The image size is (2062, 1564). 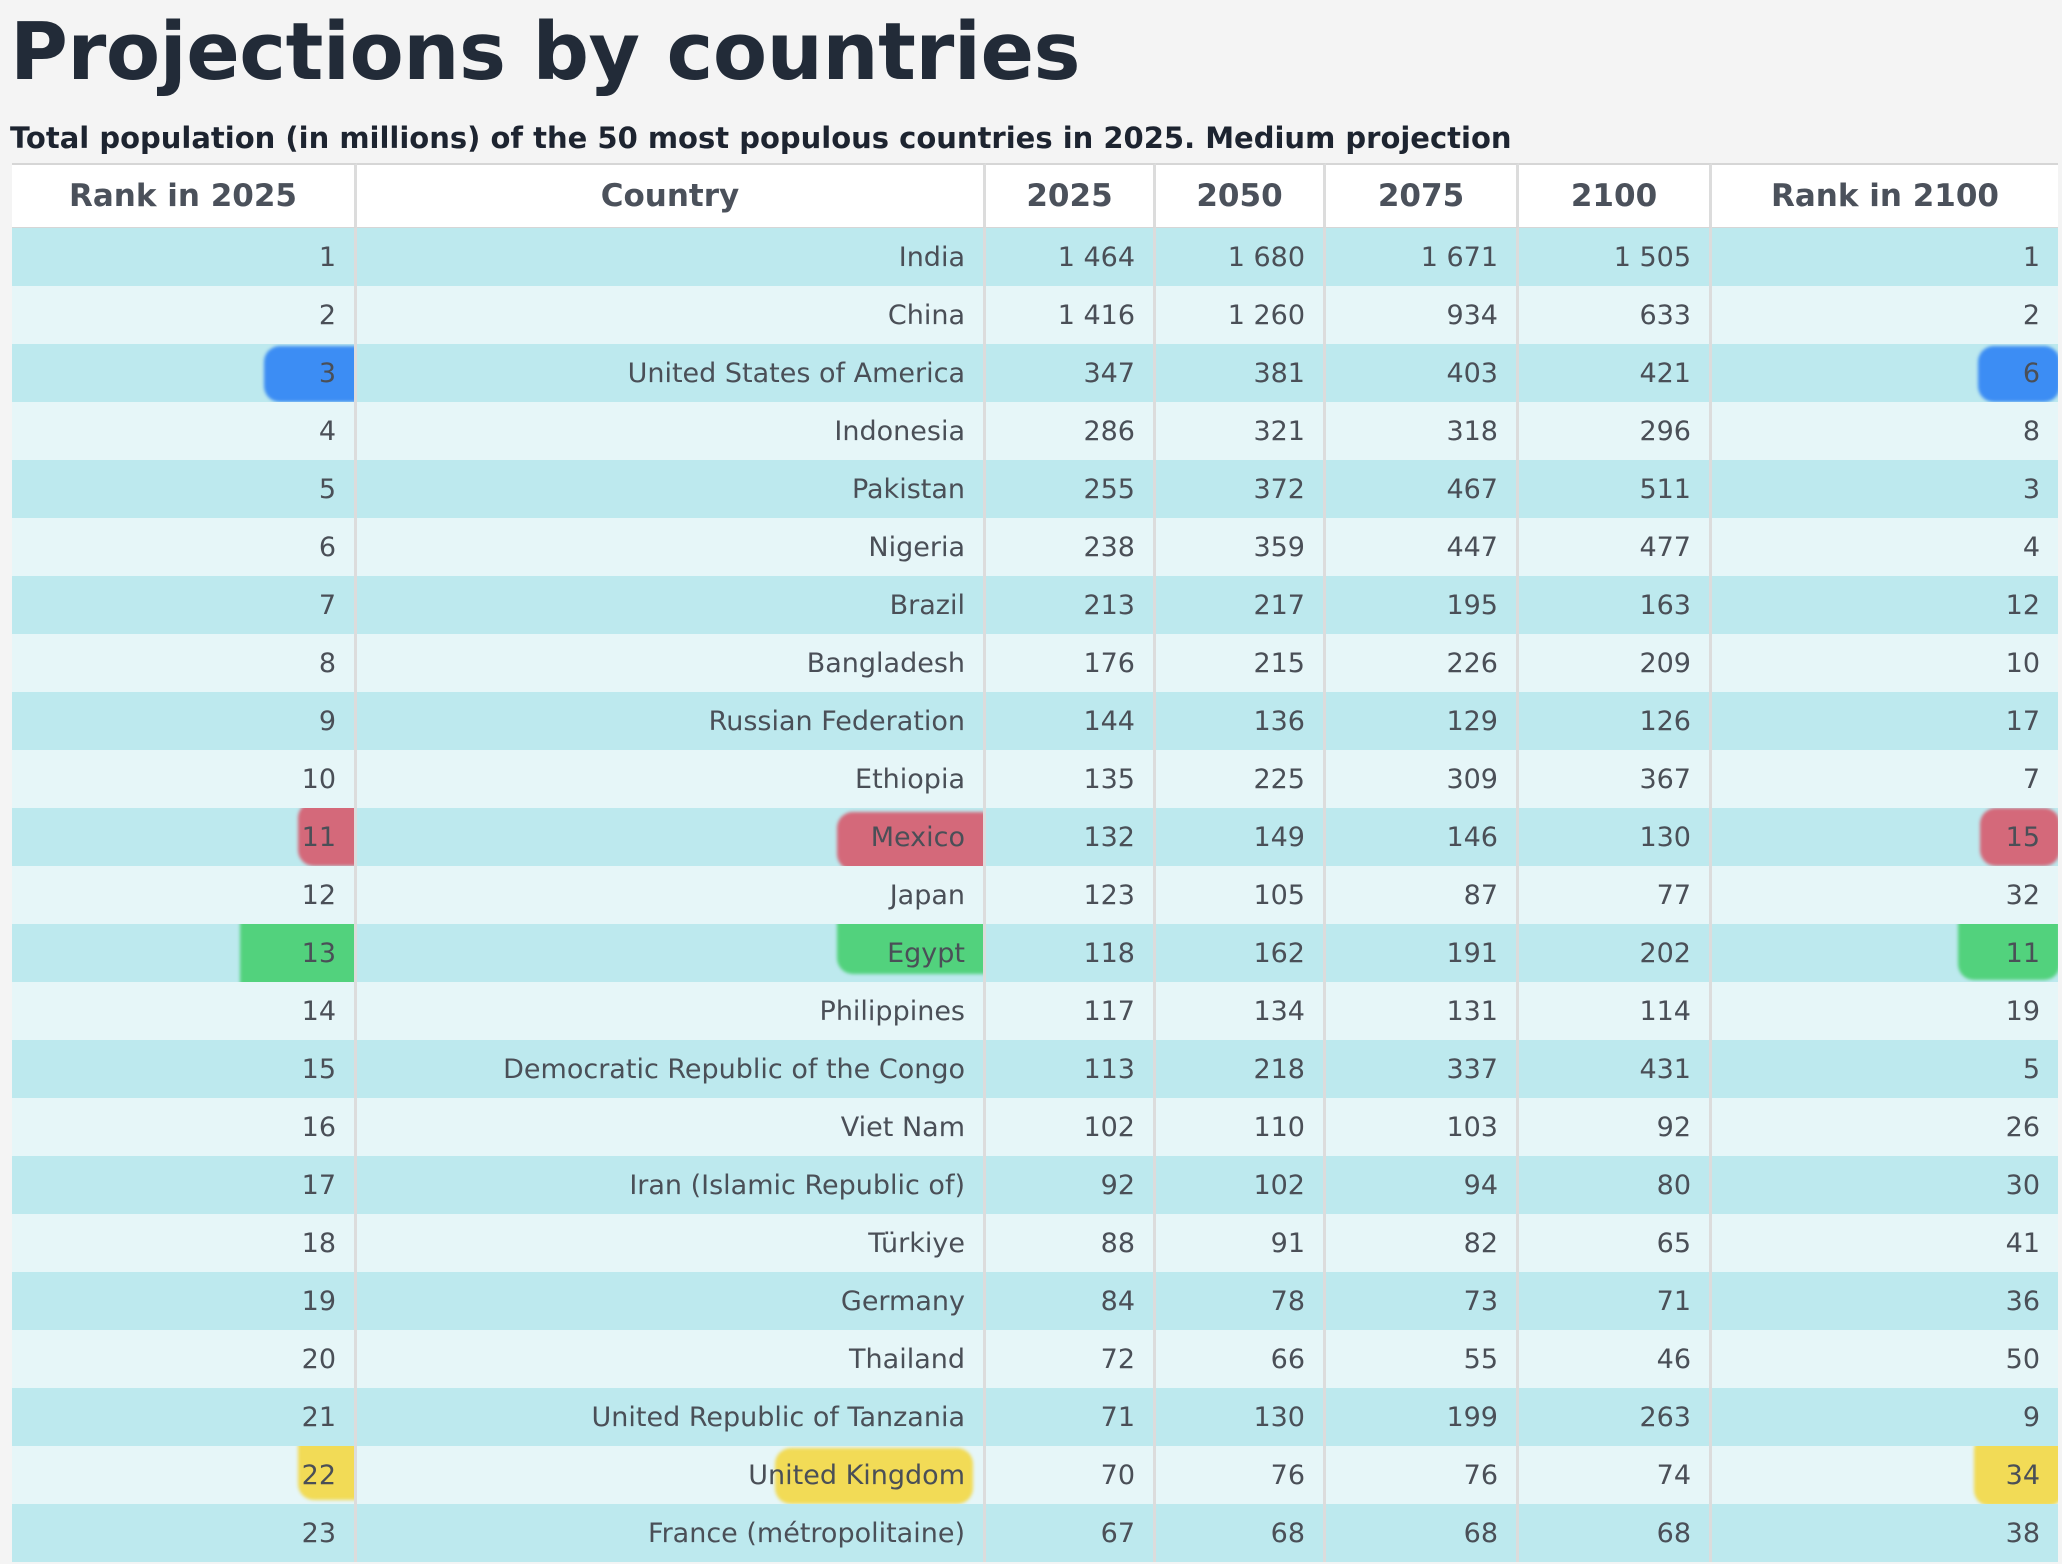 What do you see at coordinates (184, 547) in the screenshot?
I see `rank-2025-cell: 6` at bounding box center [184, 547].